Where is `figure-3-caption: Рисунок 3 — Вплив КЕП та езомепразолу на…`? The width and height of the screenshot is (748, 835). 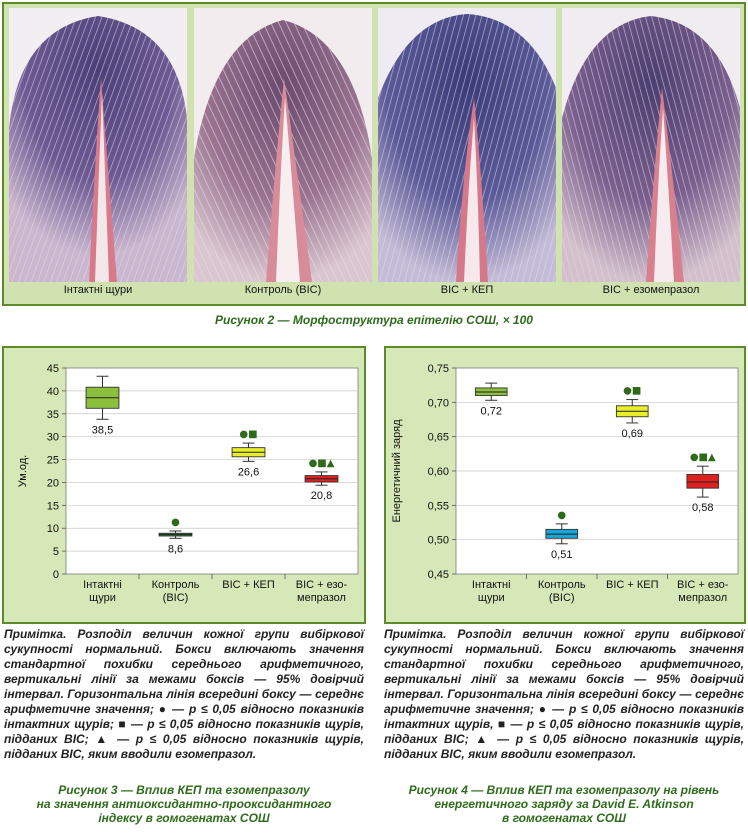
figure-3-caption: Рисунок 3 — Вплив КЕП та езомепразолу на… is located at coordinates (184, 804).